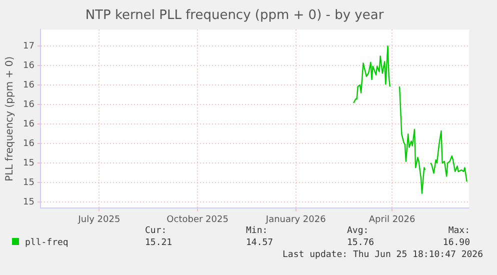 The image size is (497, 275). What do you see at coordinates (295, 219) in the screenshot?
I see `x-tick-label: January 2026` at bounding box center [295, 219].